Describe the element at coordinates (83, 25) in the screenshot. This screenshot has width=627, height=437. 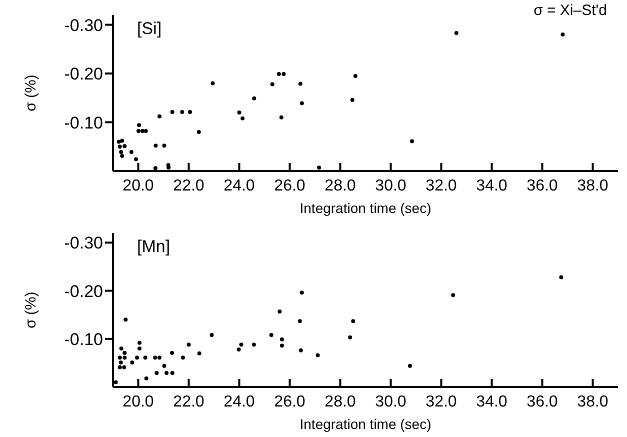
I see `y-tick-label: -0.30` at that location.